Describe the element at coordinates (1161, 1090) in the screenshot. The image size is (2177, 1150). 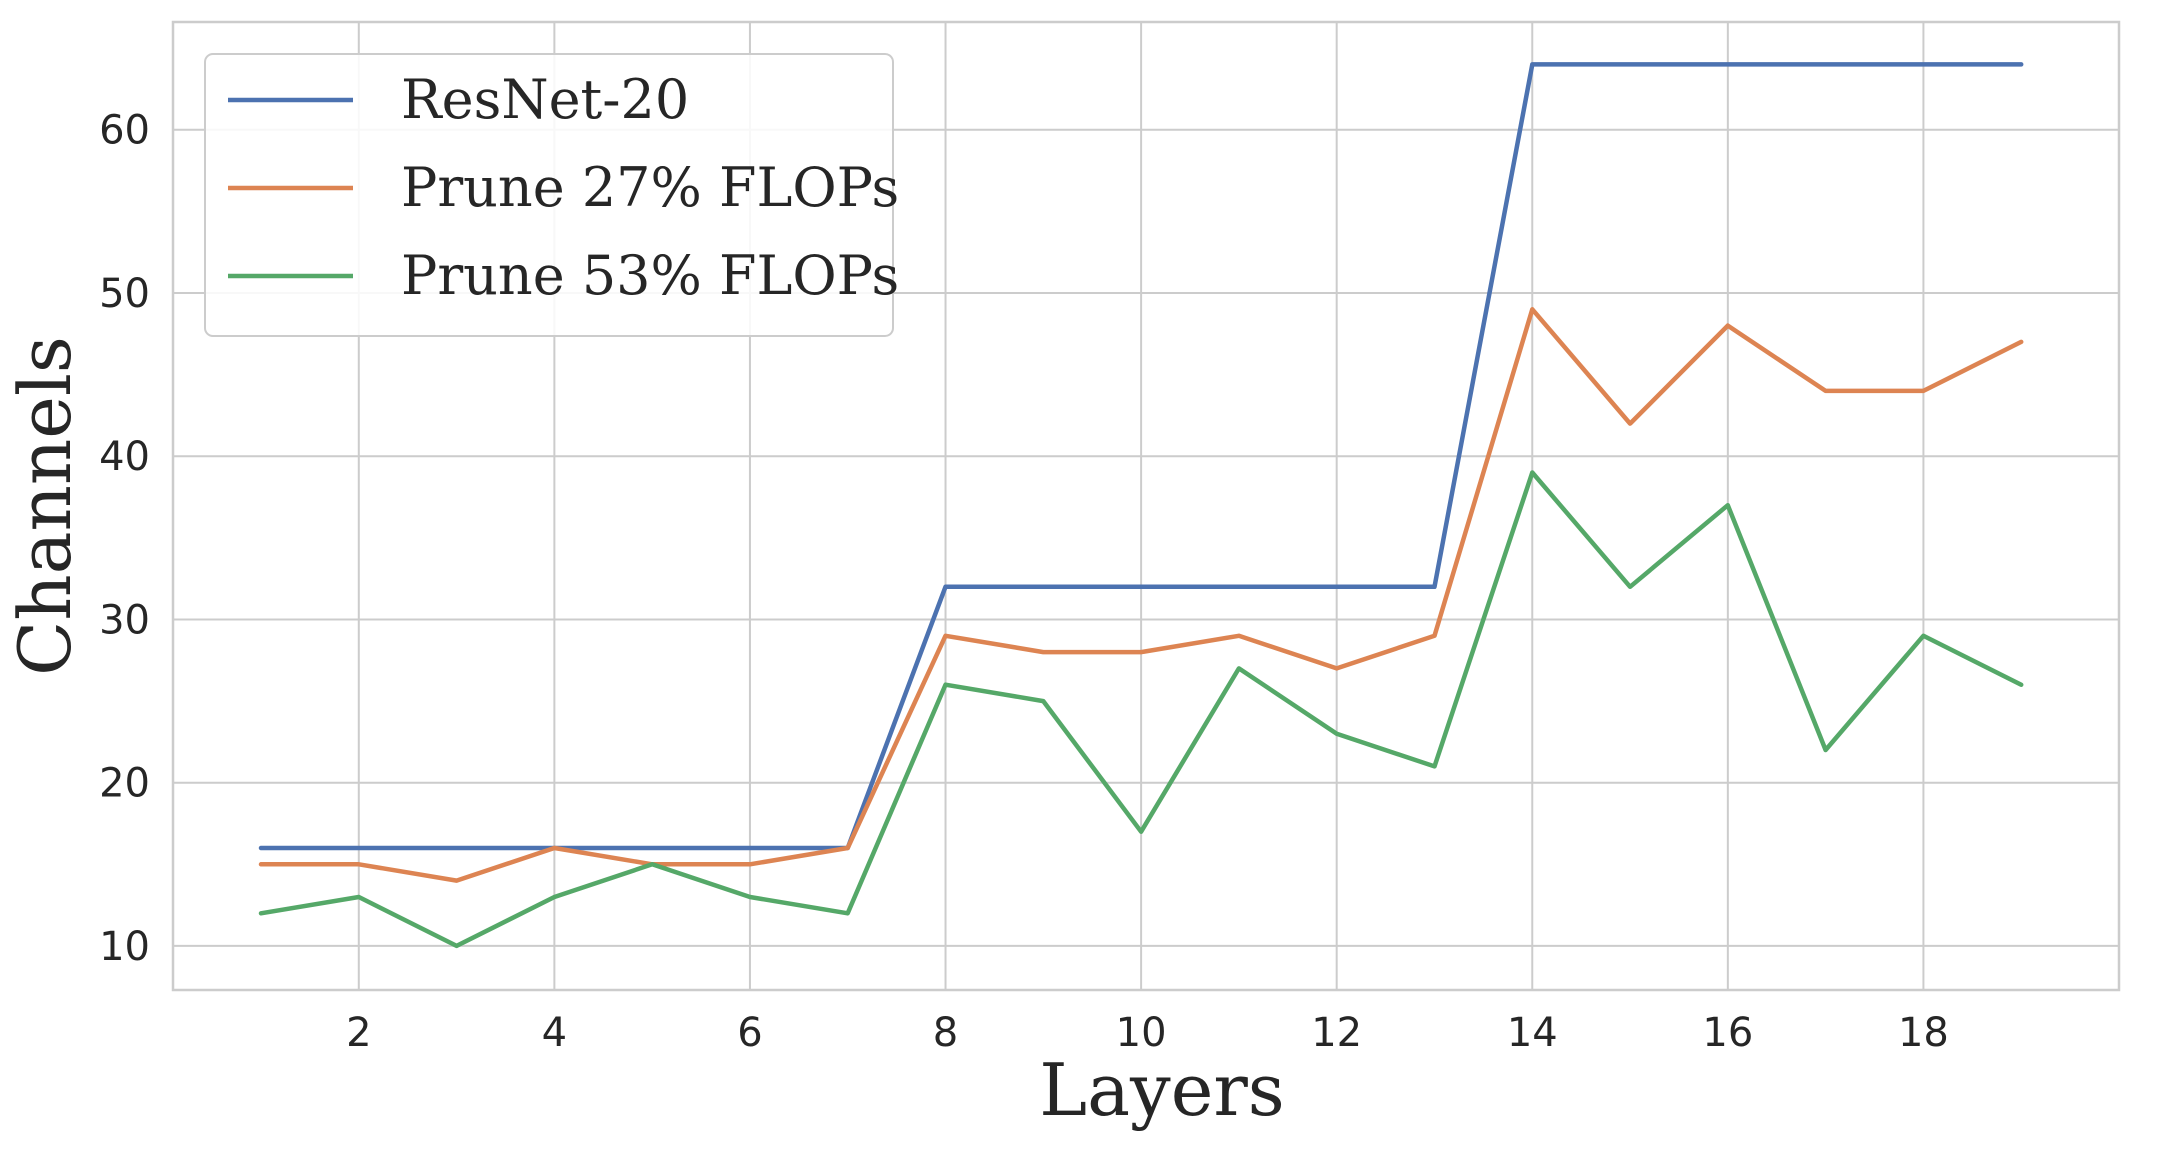
I see `x-axis-title: Layers` at that location.